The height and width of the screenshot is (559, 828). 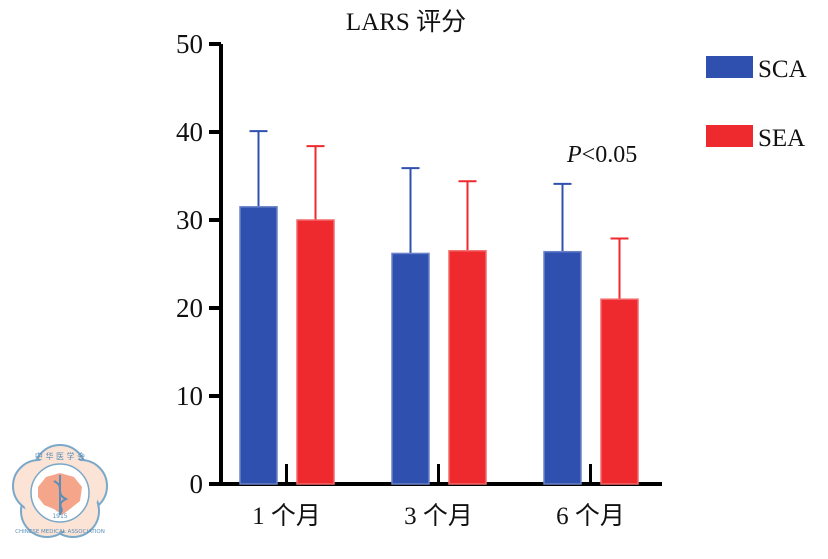 What do you see at coordinates (406, 22) in the screenshot?
I see `chart-title: LARS 评分` at bounding box center [406, 22].